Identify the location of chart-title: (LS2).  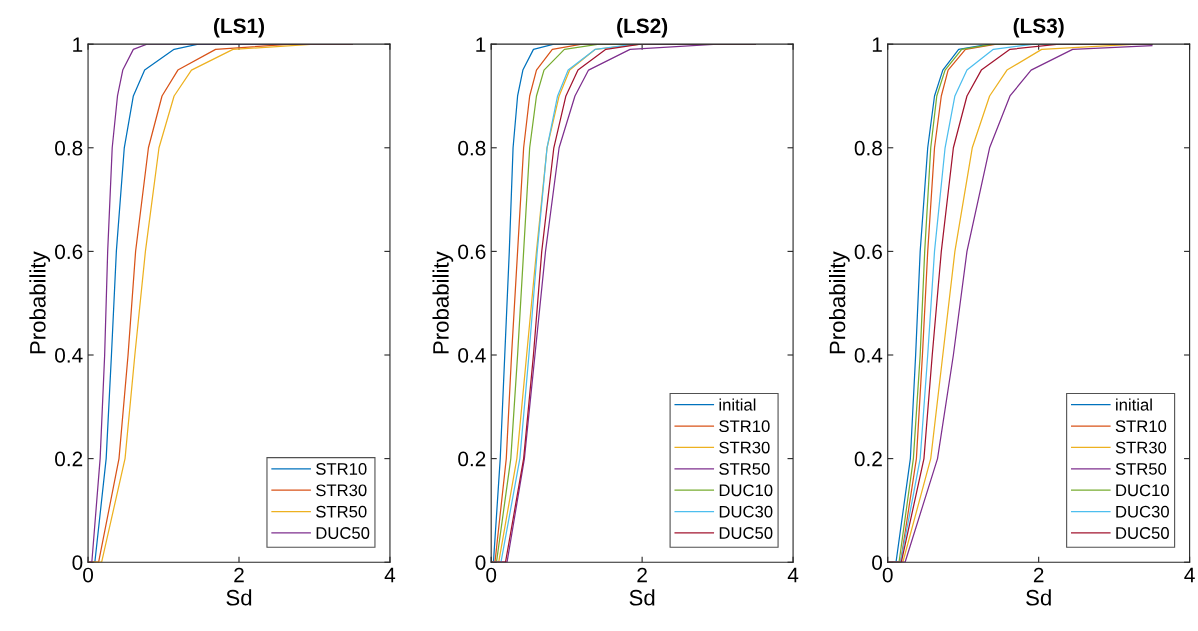
(642, 27).